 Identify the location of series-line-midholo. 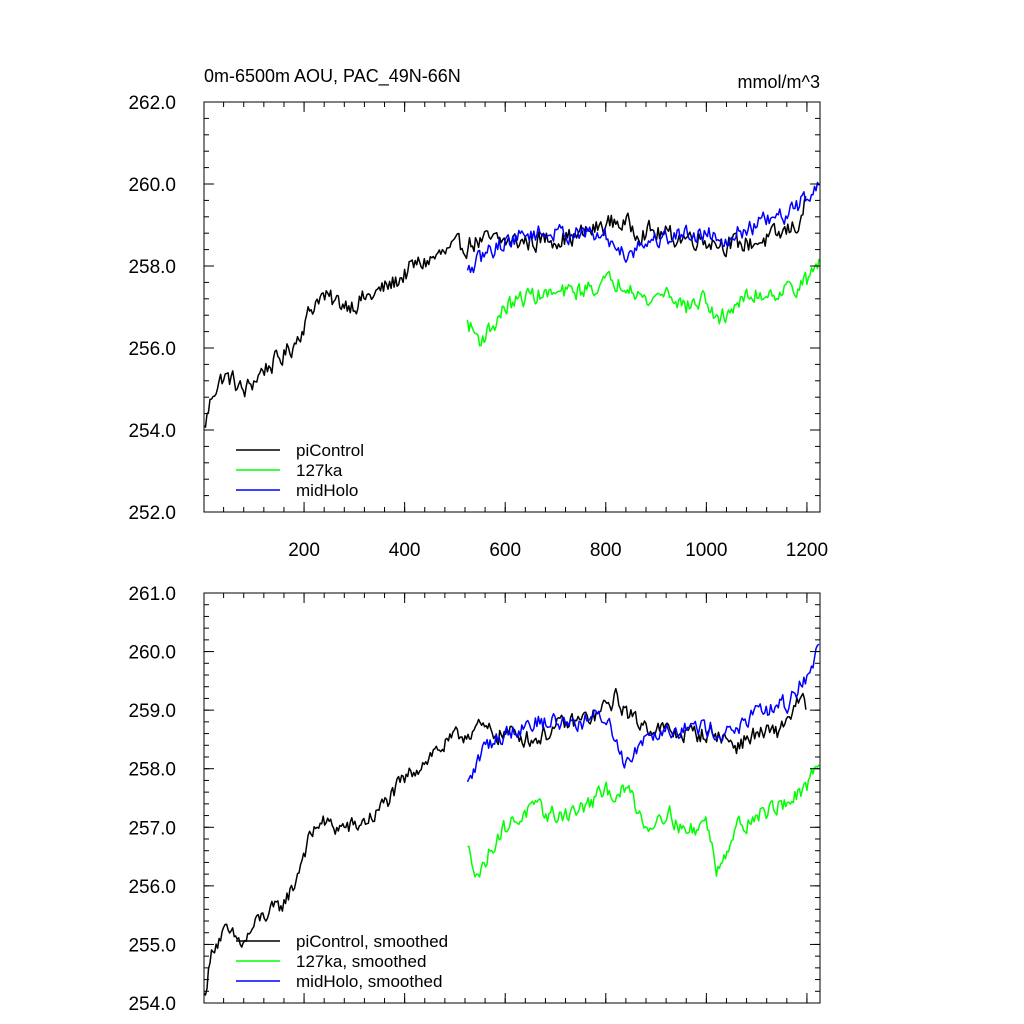
(643, 227).